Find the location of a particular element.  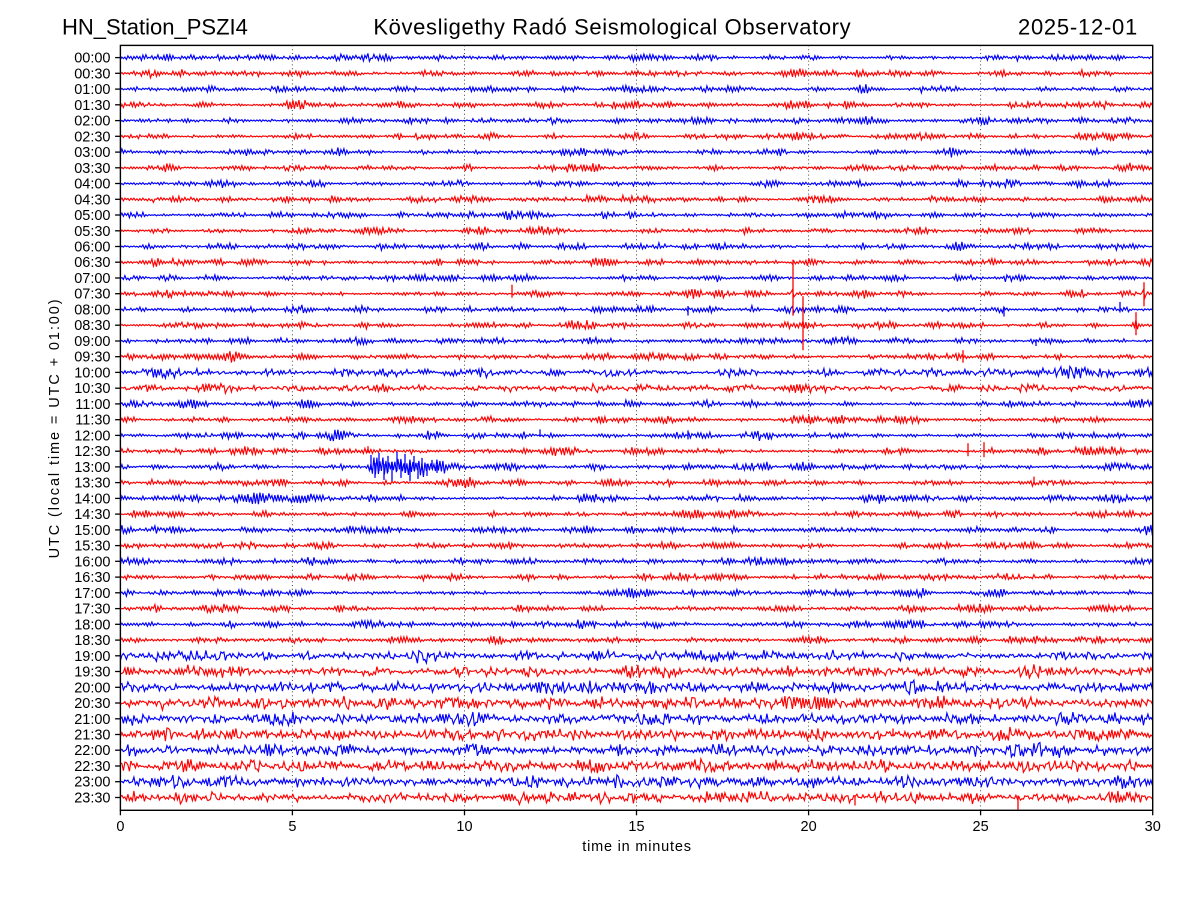

svg-text: 20 is located at coordinates (809, 827).